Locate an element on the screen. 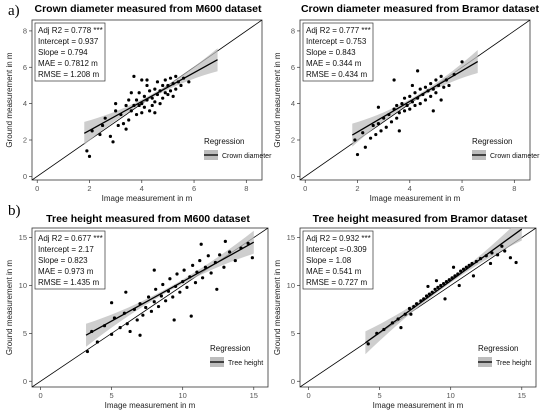  stats-line: RMSE = 1.208 m is located at coordinates (68, 74).